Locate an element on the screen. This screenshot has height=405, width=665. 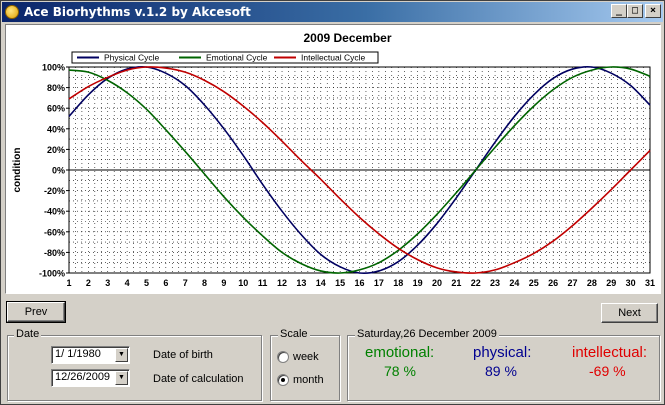
month-radio is located at coordinates (283, 380).